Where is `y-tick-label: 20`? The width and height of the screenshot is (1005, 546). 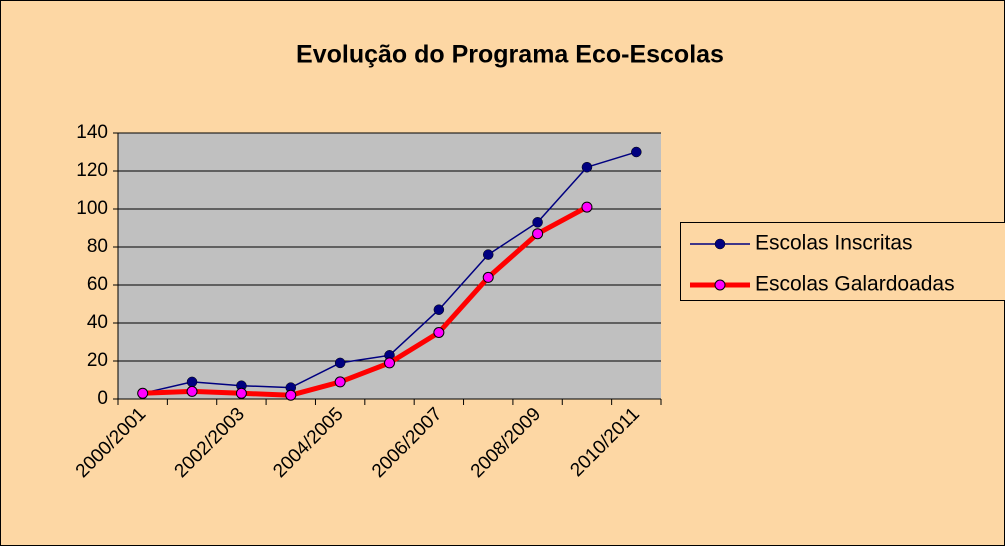
y-tick-label: 20 is located at coordinates (97, 360).